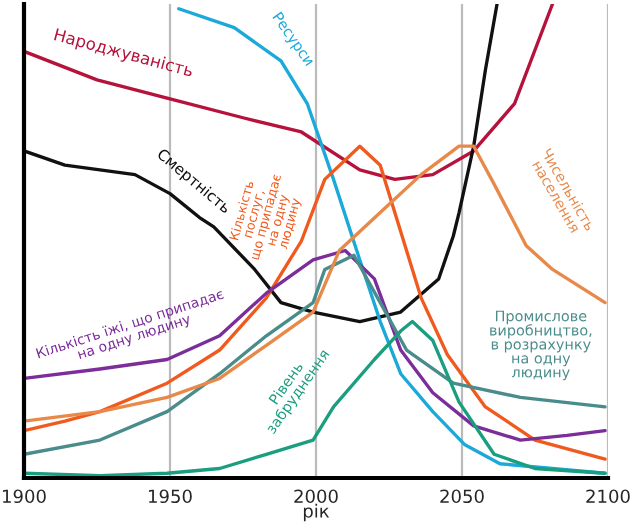  What do you see at coordinates (316, 512) in the screenshot?
I see `x-axis-title: рік` at bounding box center [316, 512].